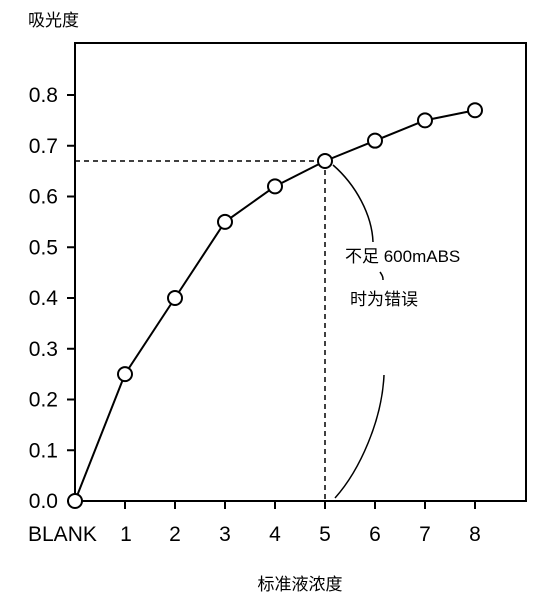  What do you see at coordinates (43, 95) in the screenshot?
I see `y-tick-label: 0.8` at bounding box center [43, 95].